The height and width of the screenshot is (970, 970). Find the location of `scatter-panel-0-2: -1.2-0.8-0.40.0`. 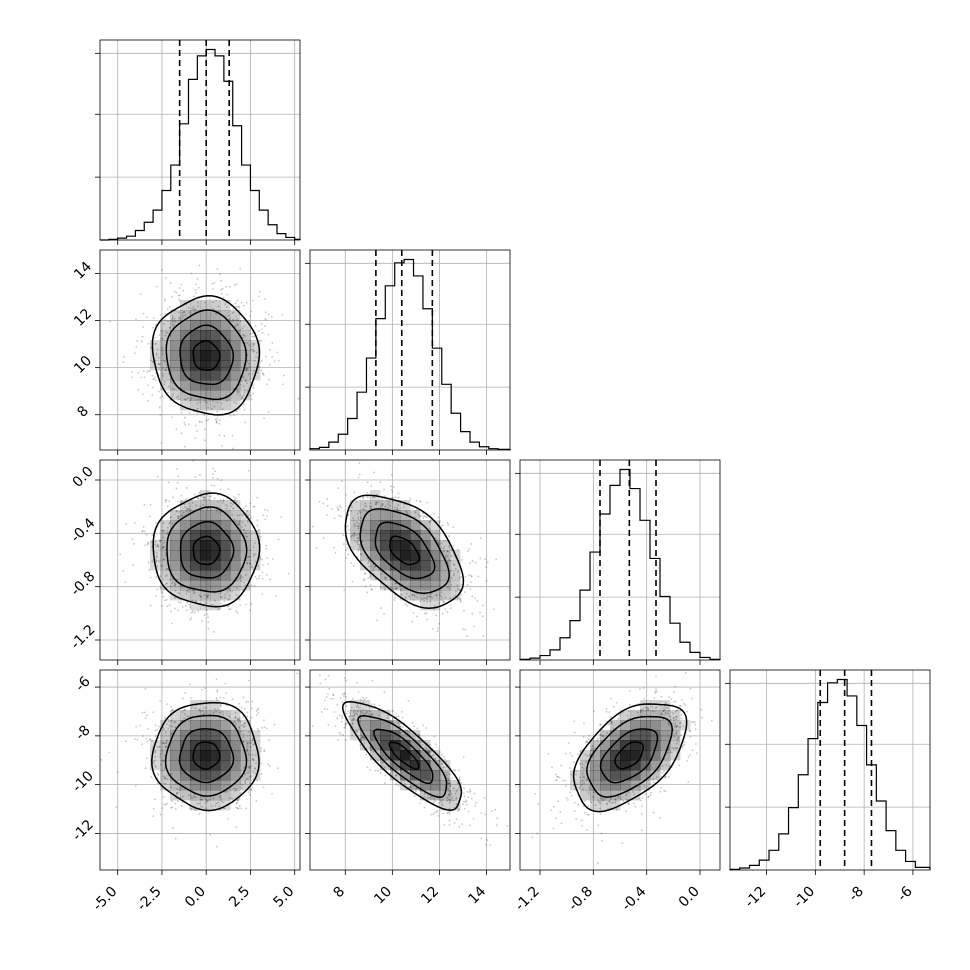

scatter-panel-0-2: -1.2-0.8-0.40.0 is located at coordinates (184, 562).